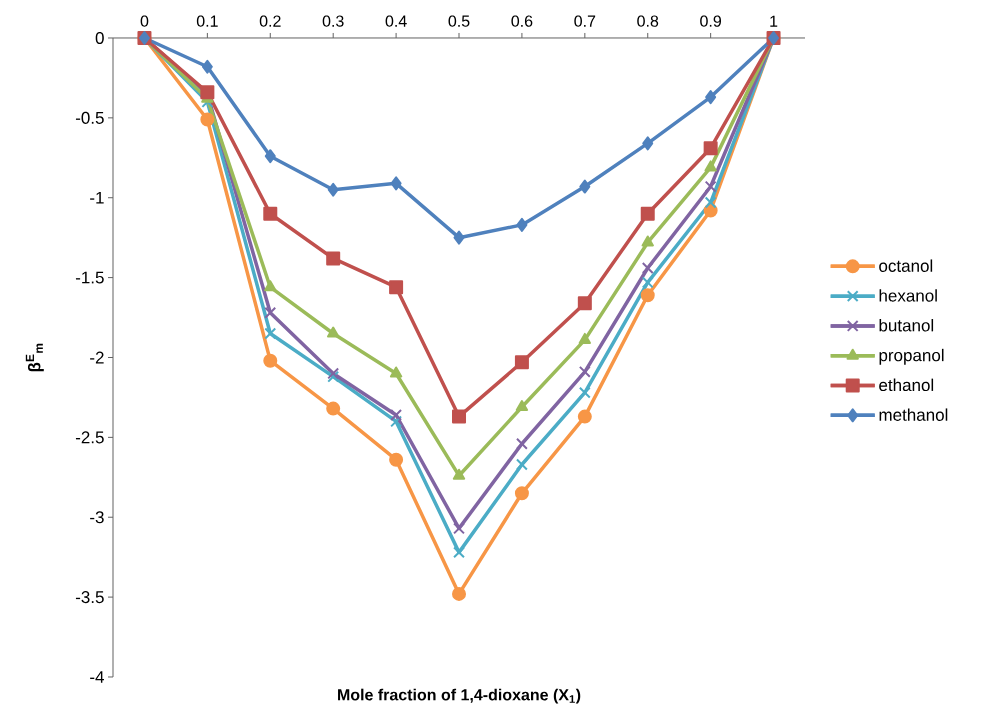 This screenshot has height=722, width=1004. I want to click on y-tick-label: -1, so click(97, 197).